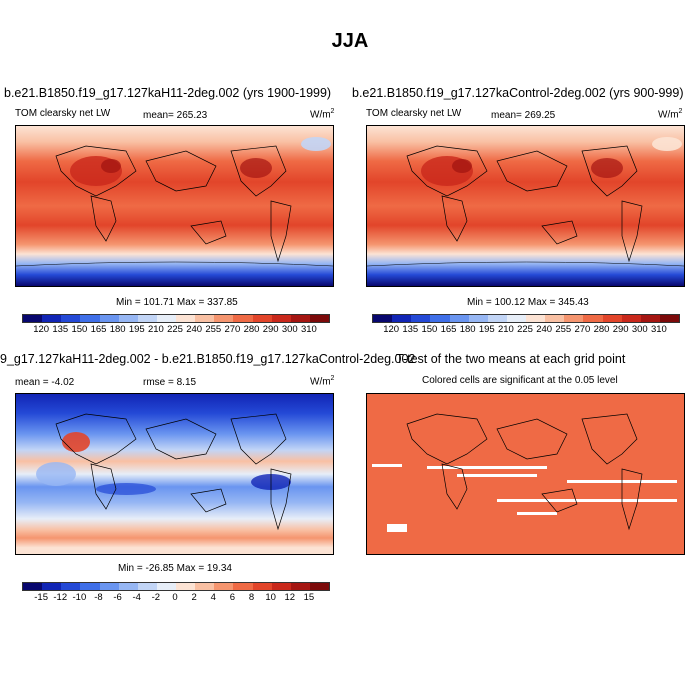  What do you see at coordinates (658, 329) in the screenshot?
I see `colorbar-tick-label: 310` at bounding box center [658, 329].